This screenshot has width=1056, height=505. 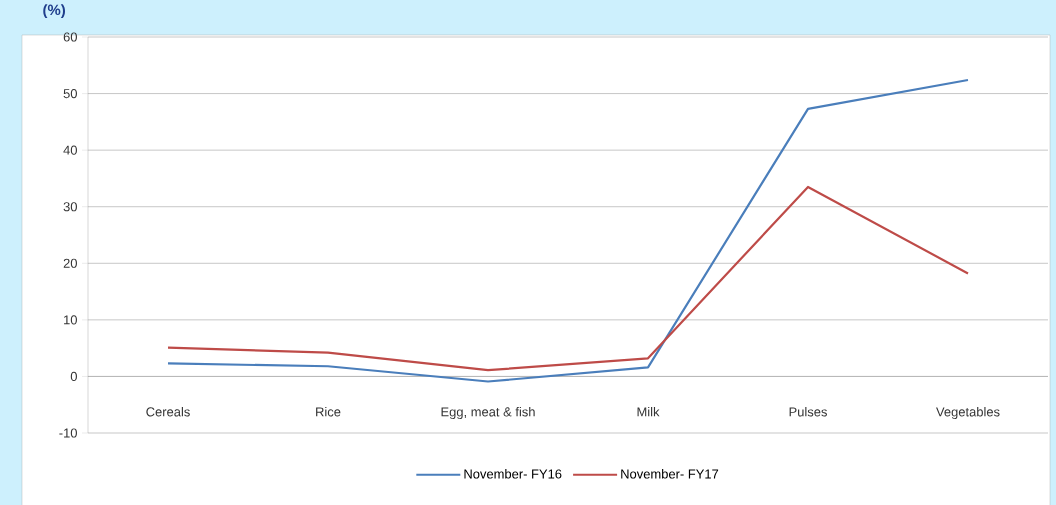 What do you see at coordinates (70, 150) in the screenshot?
I see `y-tick-label: 40` at bounding box center [70, 150].